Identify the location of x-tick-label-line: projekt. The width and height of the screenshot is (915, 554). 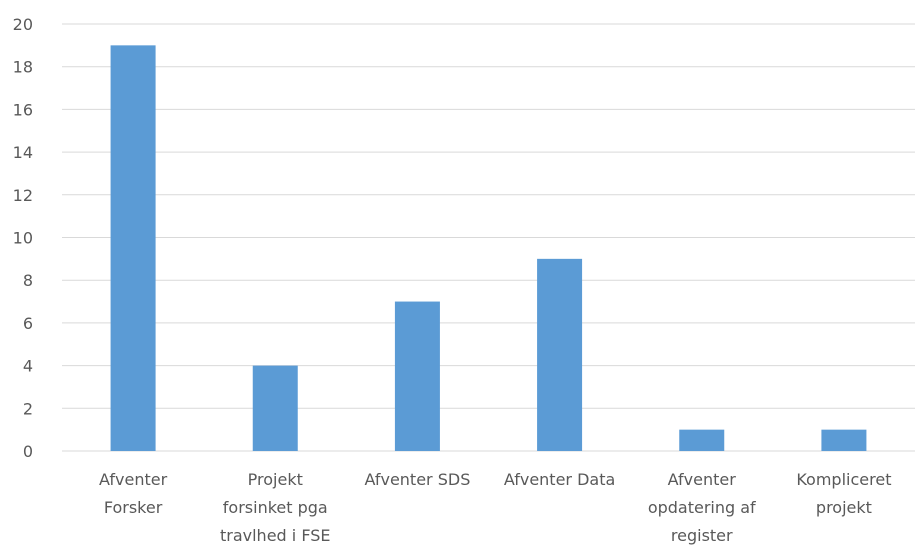
(844, 507).